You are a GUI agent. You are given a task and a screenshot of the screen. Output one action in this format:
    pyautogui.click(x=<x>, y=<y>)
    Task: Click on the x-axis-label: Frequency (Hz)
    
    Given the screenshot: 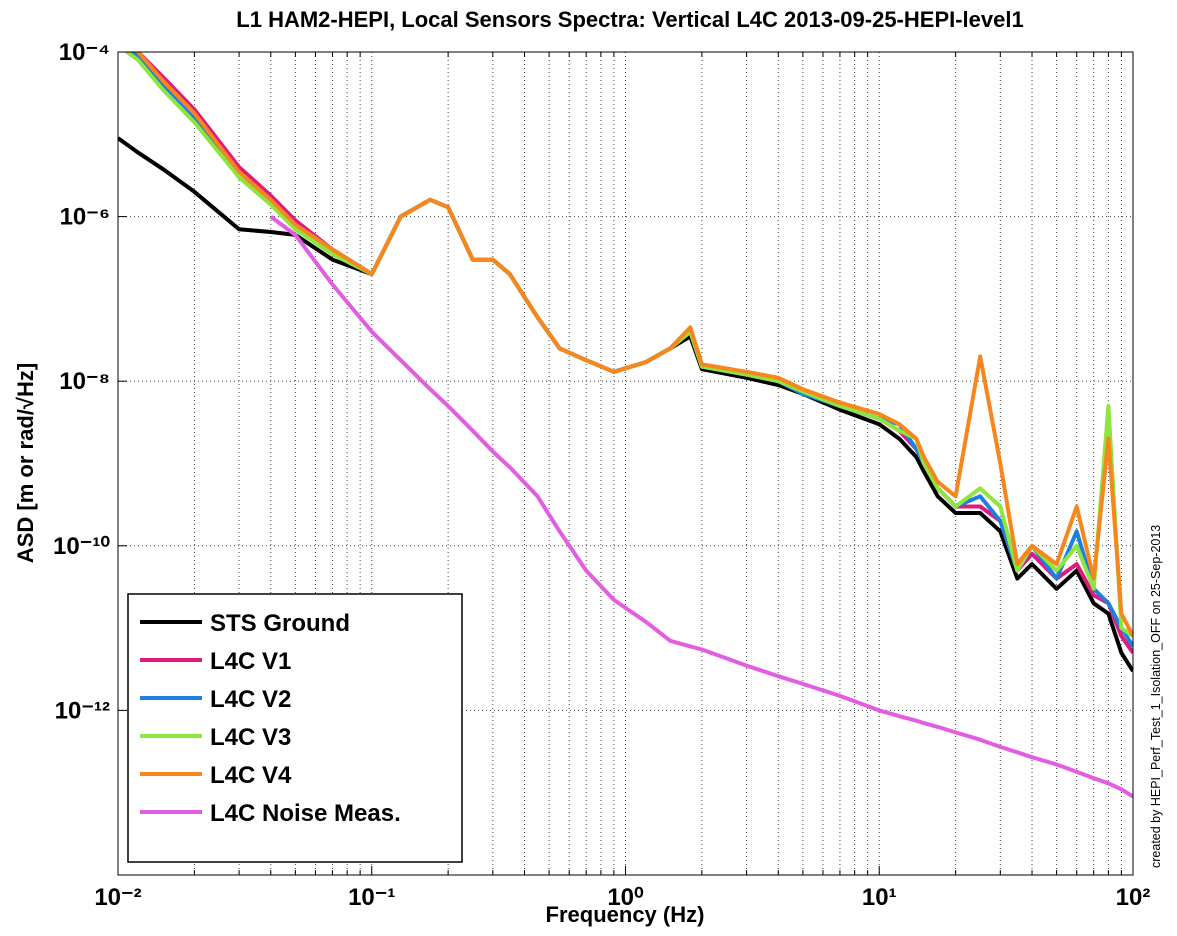 What is the action you would take?
    pyautogui.click(x=625, y=914)
    